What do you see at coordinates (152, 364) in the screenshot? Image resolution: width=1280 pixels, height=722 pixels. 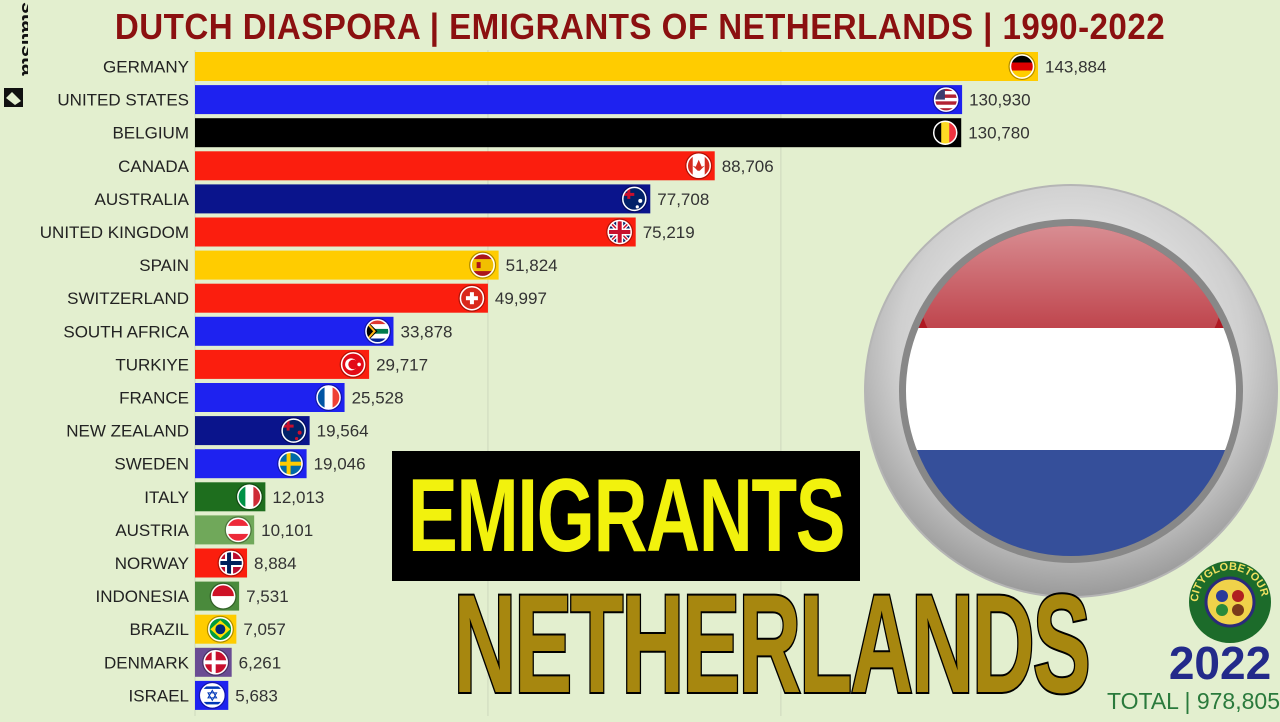 I see `category-label: TURKIYE` at bounding box center [152, 364].